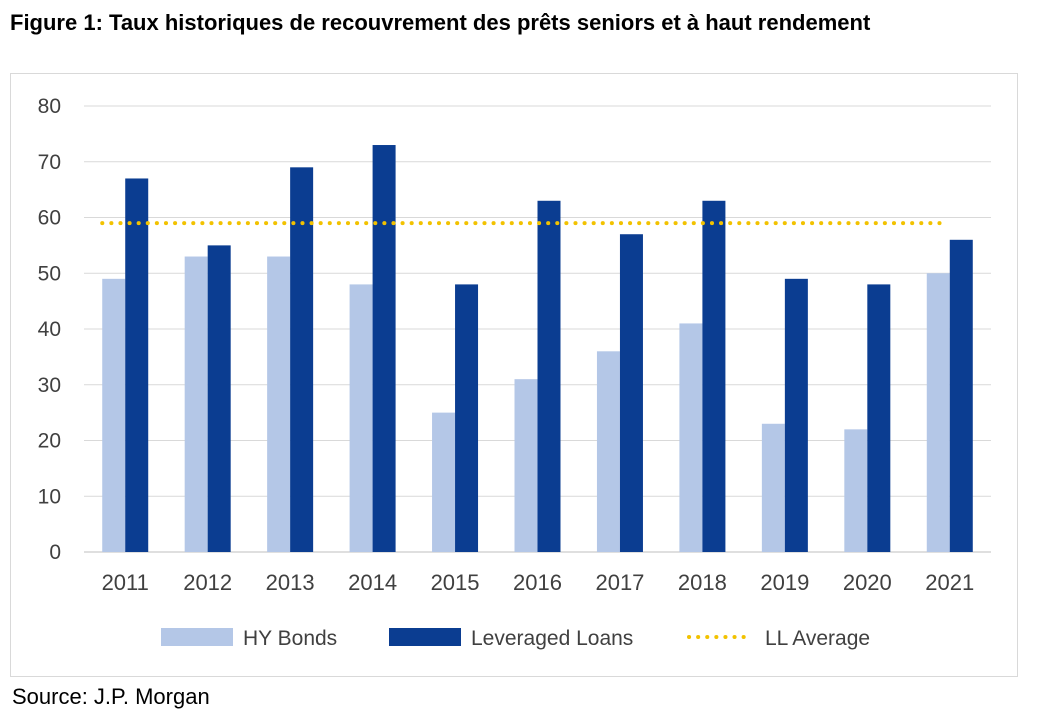  What do you see at coordinates (702, 582) in the screenshot?
I see `x-tick-label: 2018` at bounding box center [702, 582].